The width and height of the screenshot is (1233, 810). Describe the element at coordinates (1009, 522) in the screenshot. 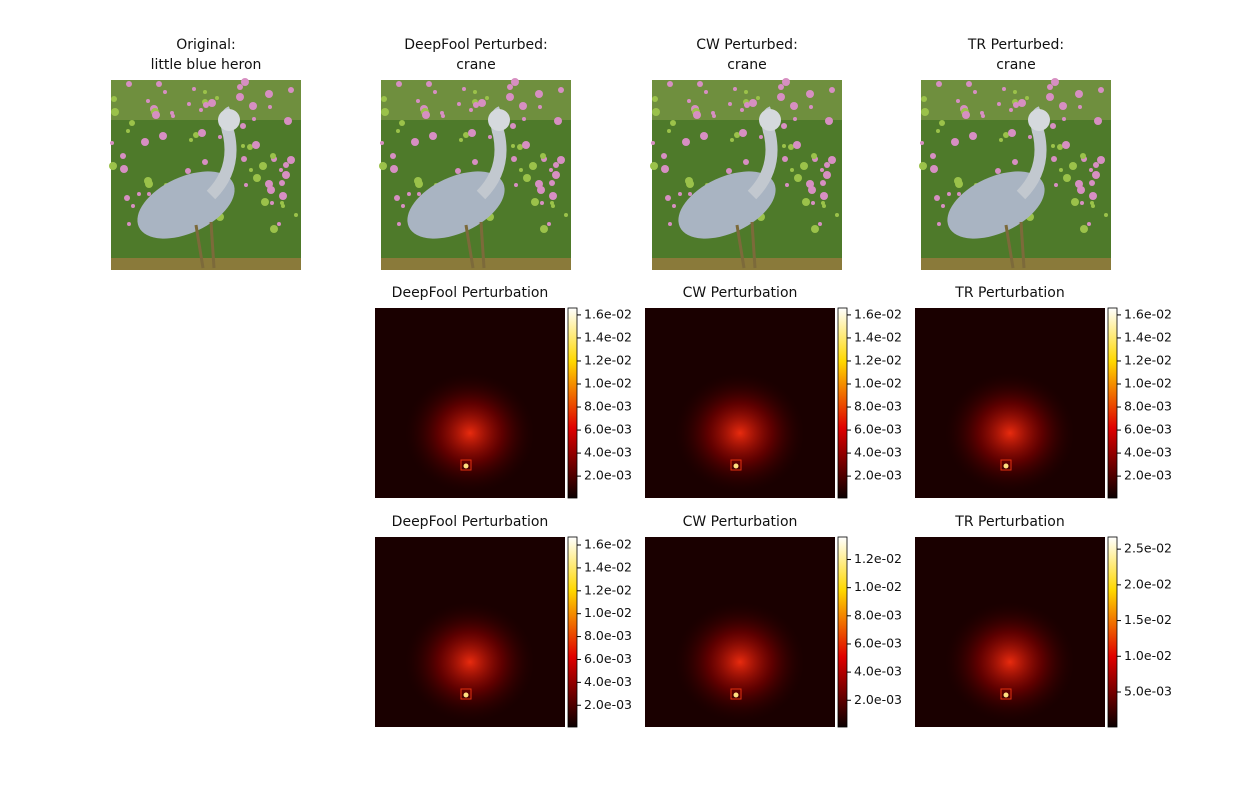

I see `panel-title: TR Perturbation` at that location.